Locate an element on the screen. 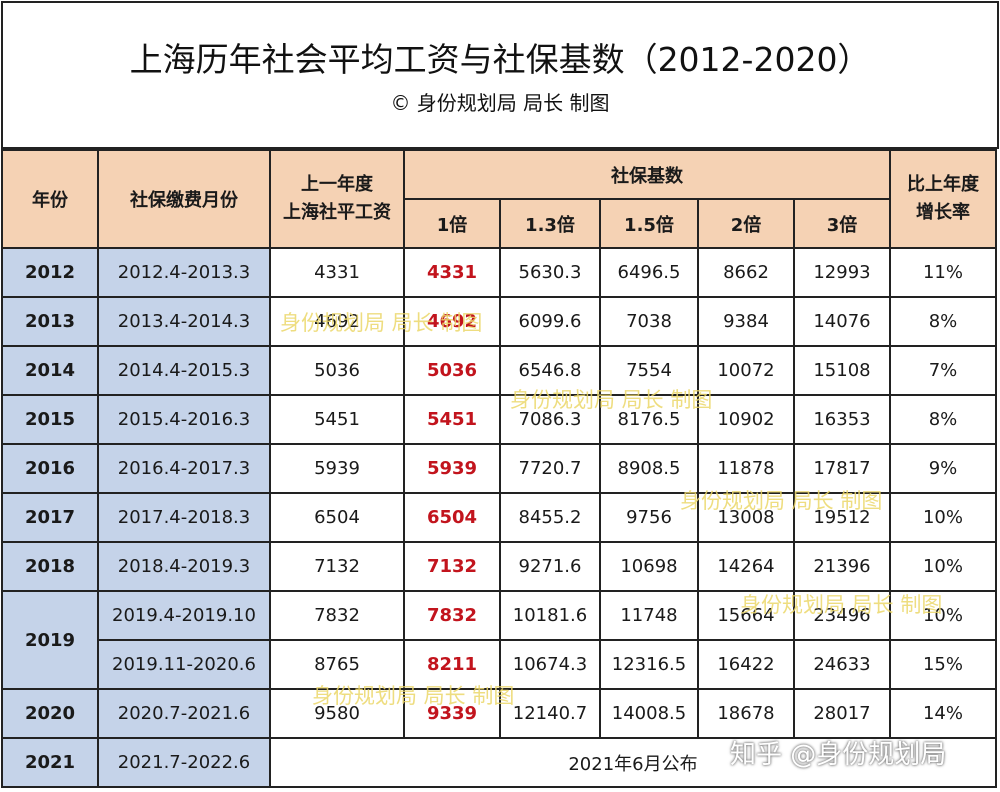  header-growth-line1: 比上年度 is located at coordinates (943, 184).